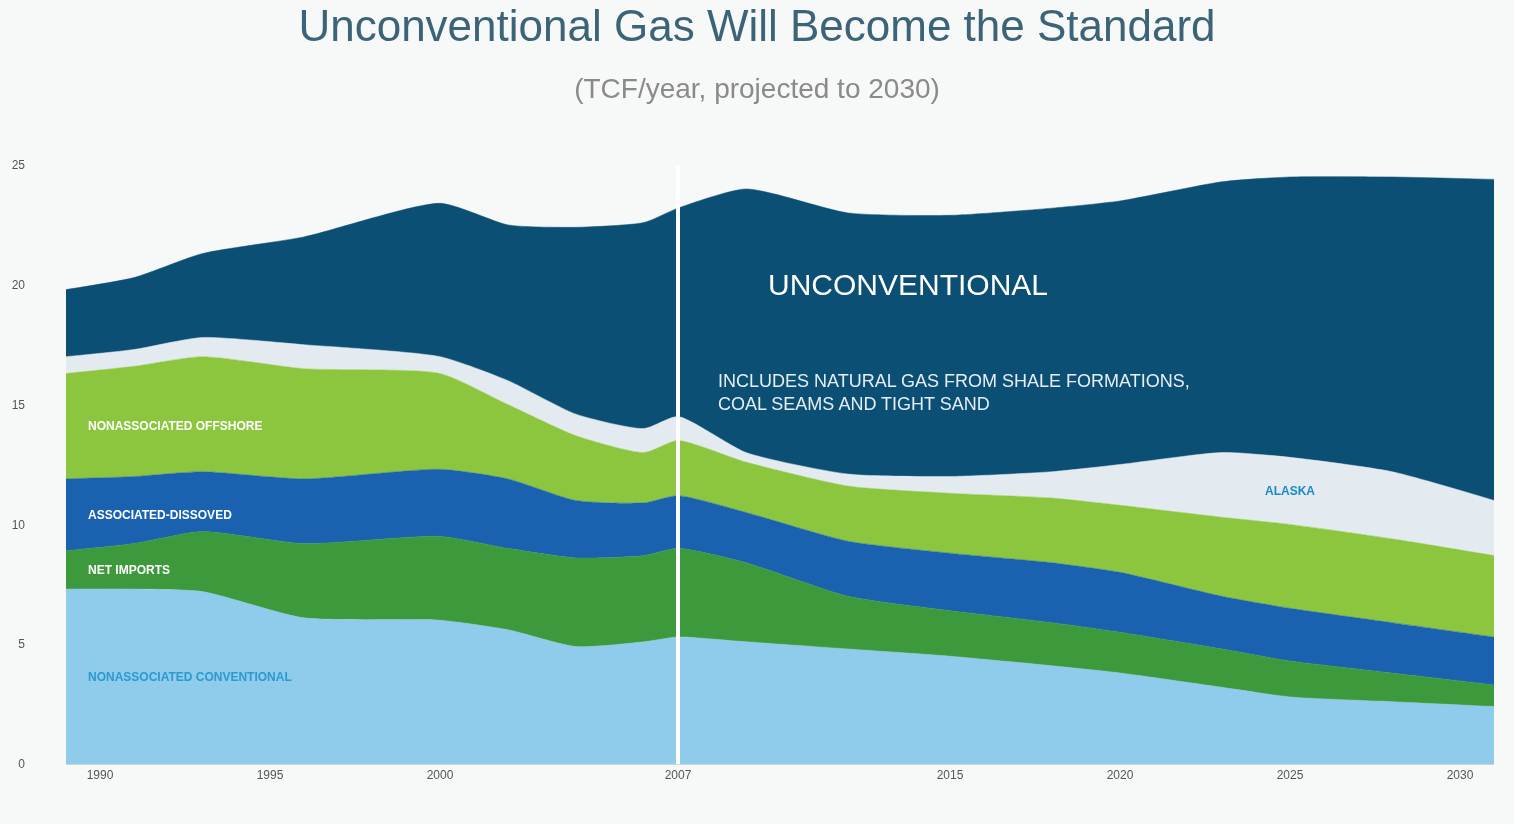  What do you see at coordinates (908, 284) in the screenshot?
I see `series-label: UNCONVENTIONAL` at bounding box center [908, 284].